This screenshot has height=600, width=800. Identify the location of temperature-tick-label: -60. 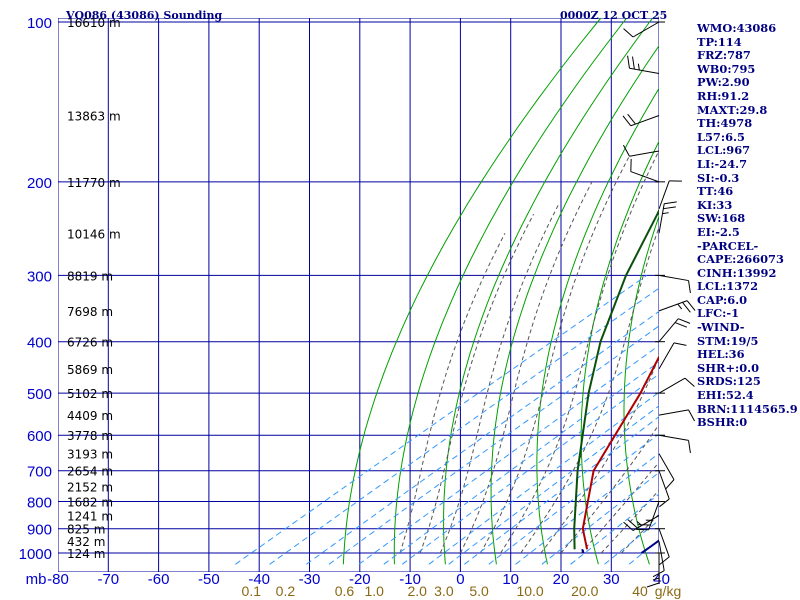
(159, 579).